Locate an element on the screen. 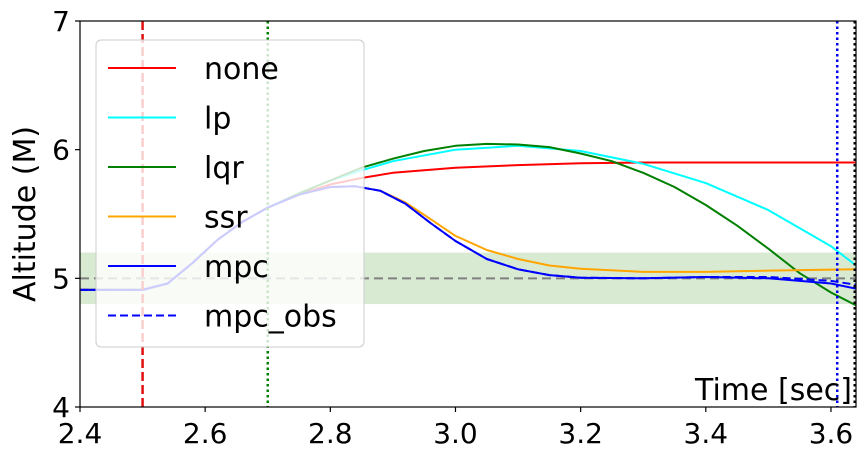 The image size is (866, 460). legend-label-lqr: lqr is located at coordinates (224, 168).